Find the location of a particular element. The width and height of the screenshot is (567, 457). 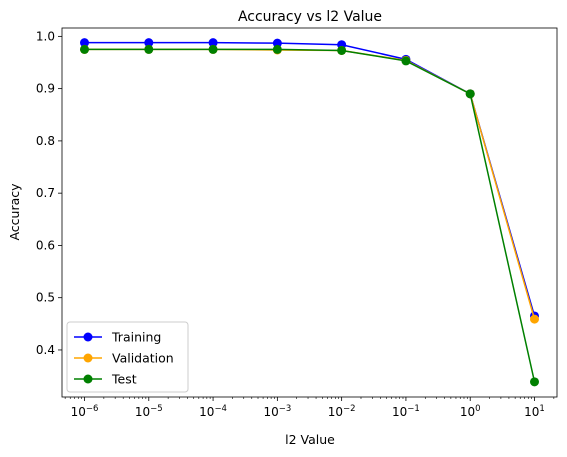

y-tick-label: 0.5 is located at coordinates (45, 298).